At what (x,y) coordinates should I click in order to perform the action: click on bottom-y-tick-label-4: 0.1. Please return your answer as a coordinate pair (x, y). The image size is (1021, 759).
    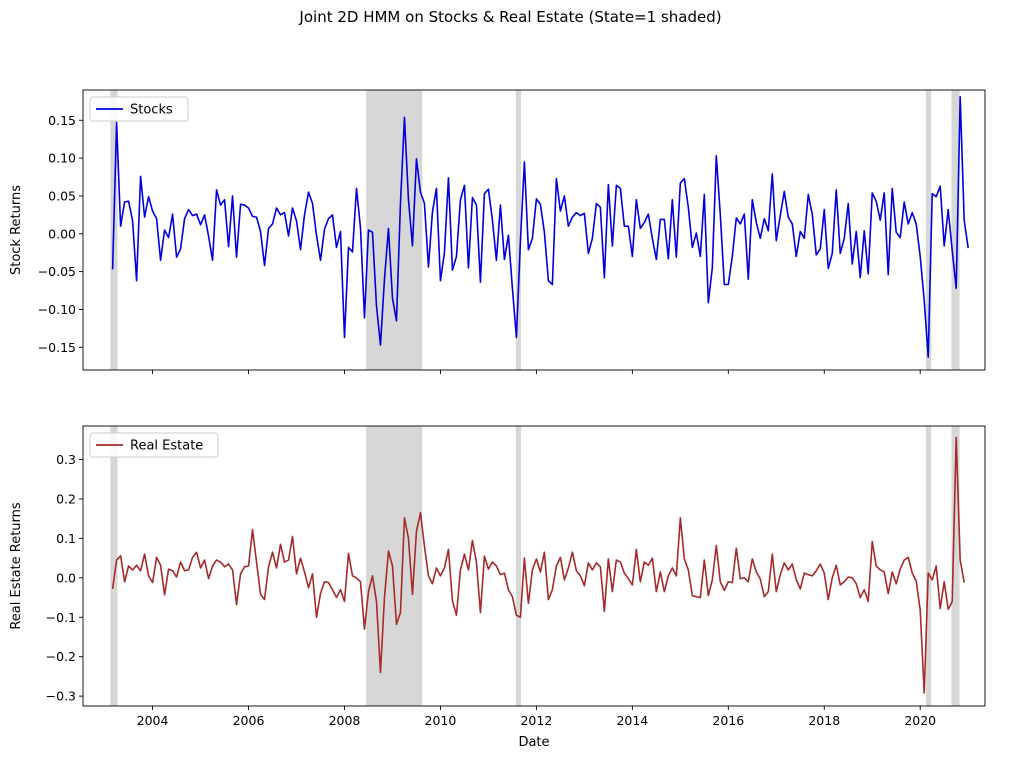
    Looking at the image, I should click on (66, 538).